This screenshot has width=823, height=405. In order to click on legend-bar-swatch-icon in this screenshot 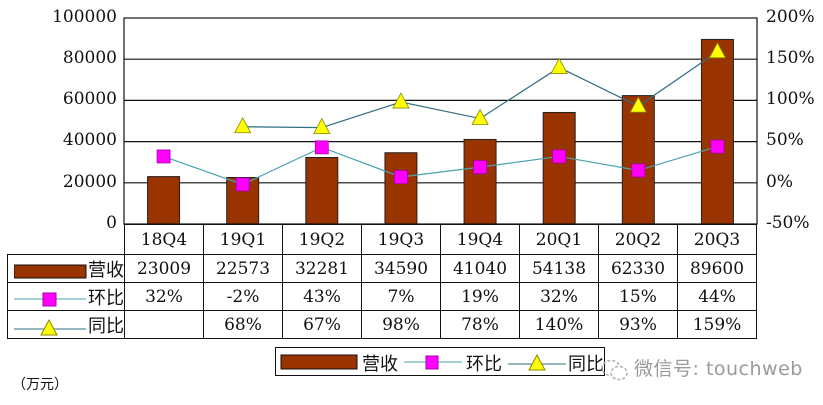, I will do `click(319, 362)`.